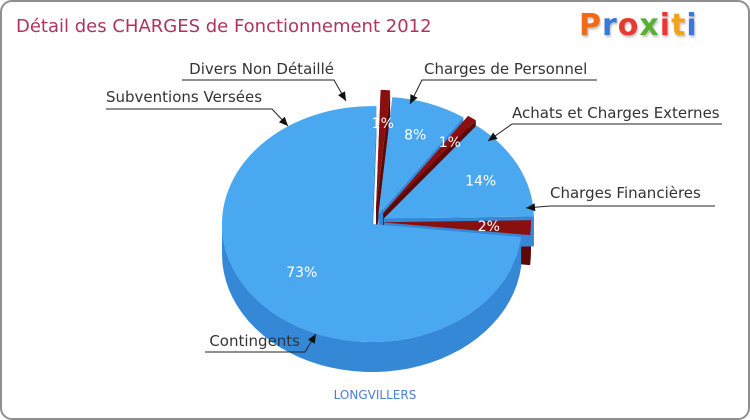 Image resolution: width=750 pixels, height=420 pixels. What do you see at coordinates (616, 113) in the screenshot?
I see `slice-category-label: Achats et Charges Externes` at bounding box center [616, 113].